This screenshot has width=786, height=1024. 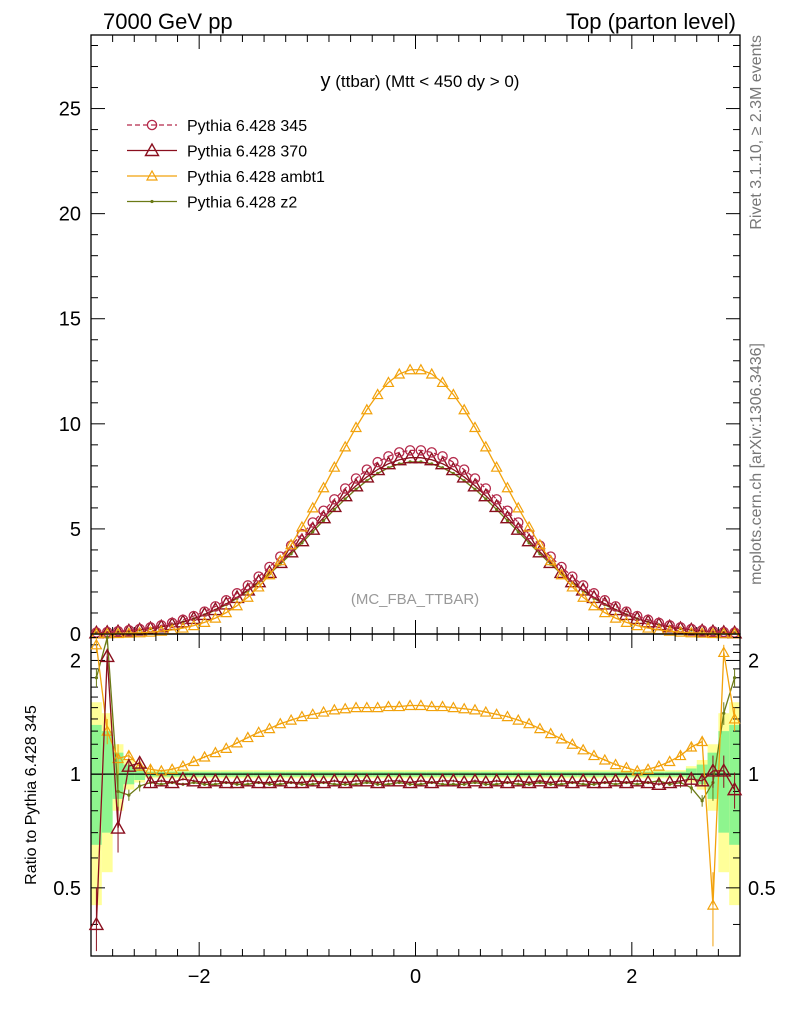 What do you see at coordinates (31, 795) in the screenshot?
I see `ratio-ylabel: Ratio to Pythia 6.428 345` at bounding box center [31, 795].